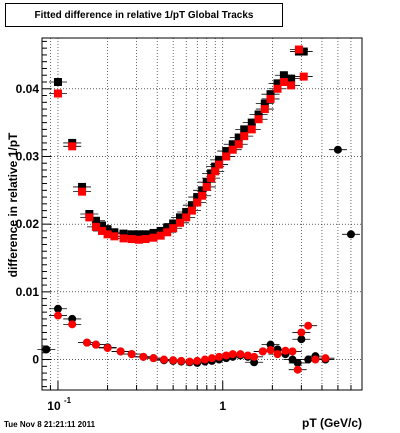 This screenshot has height=433, width=400. I want to click on x-axis-title: pT (GeV/c), so click(332, 423).